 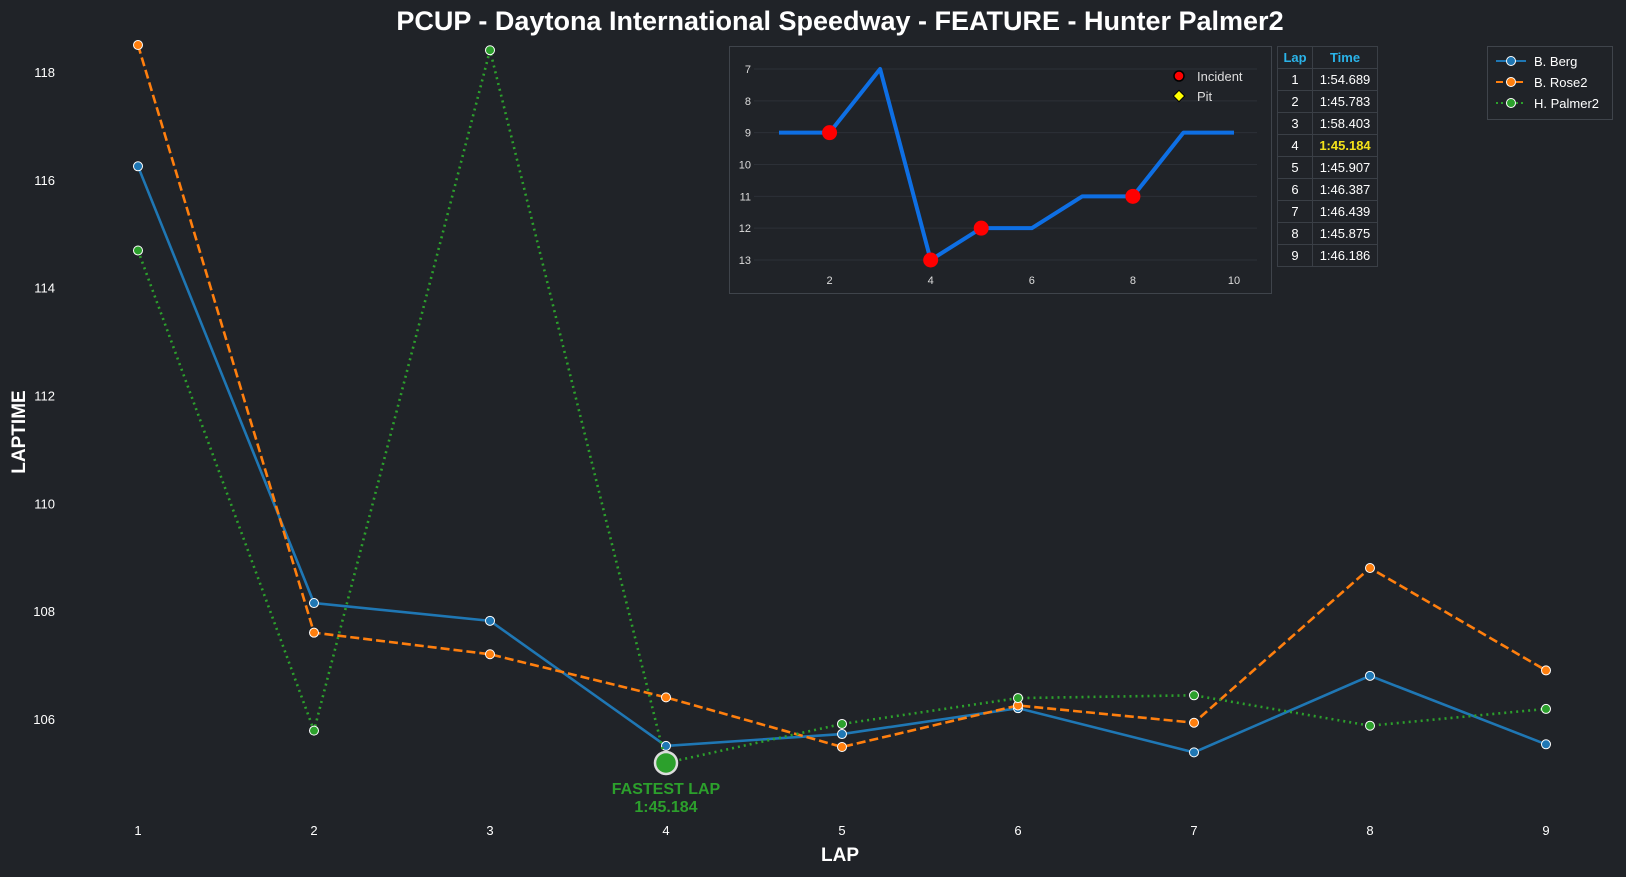 I want to click on lap-time-cell: 1:45.907, so click(x=1345, y=167).